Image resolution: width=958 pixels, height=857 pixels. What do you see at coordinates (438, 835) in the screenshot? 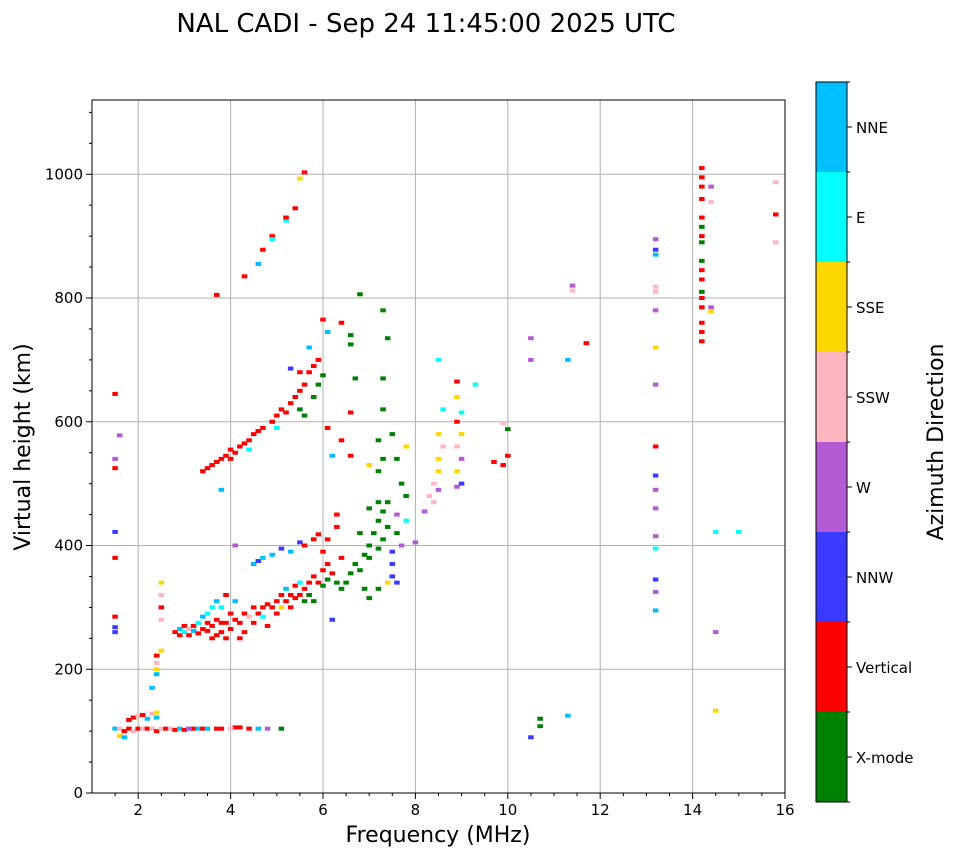
I see `x-axis-label: Frequency (MHz)` at bounding box center [438, 835].